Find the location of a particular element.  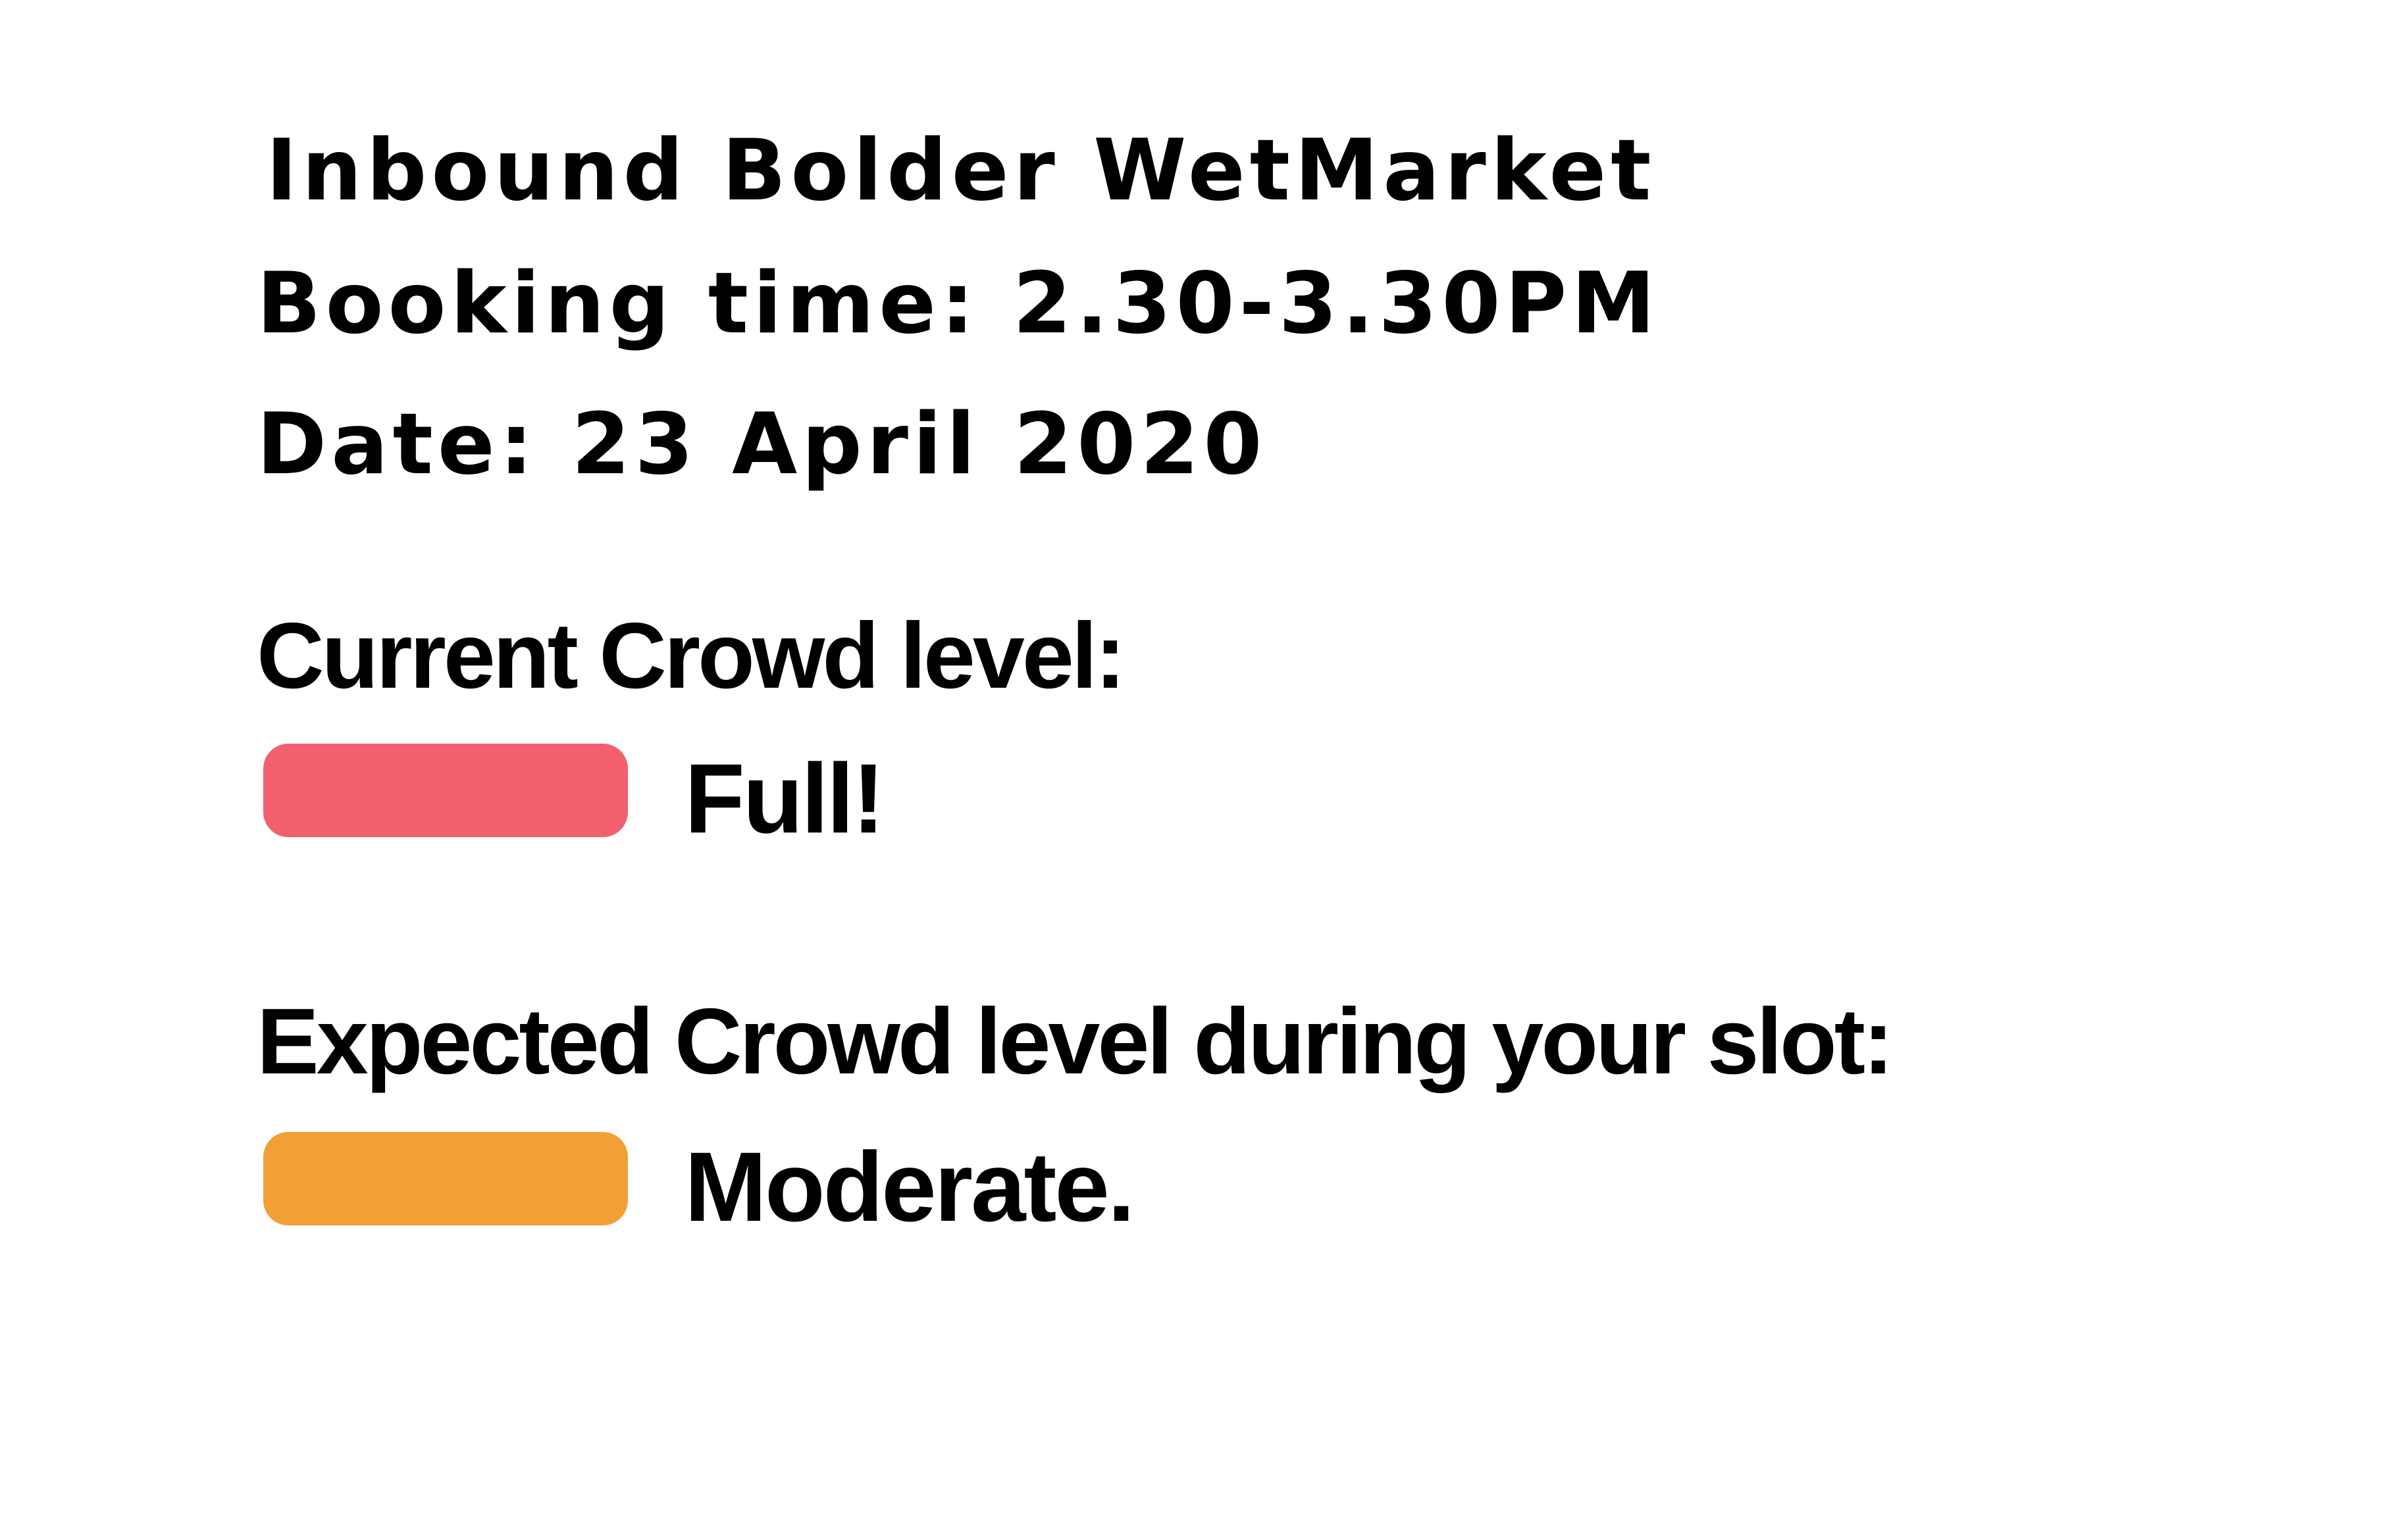

expected-crowd-indicator is located at coordinates (445, 1178).